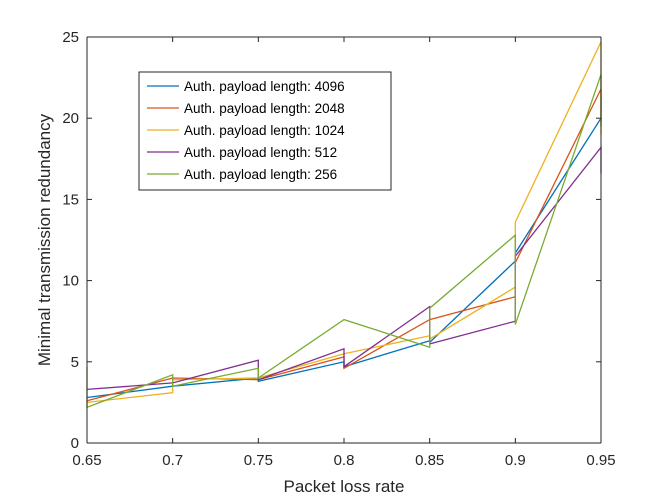 The height and width of the screenshot is (498, 664). I want to click on x-tick-label: 0.65, so click(86, 460).